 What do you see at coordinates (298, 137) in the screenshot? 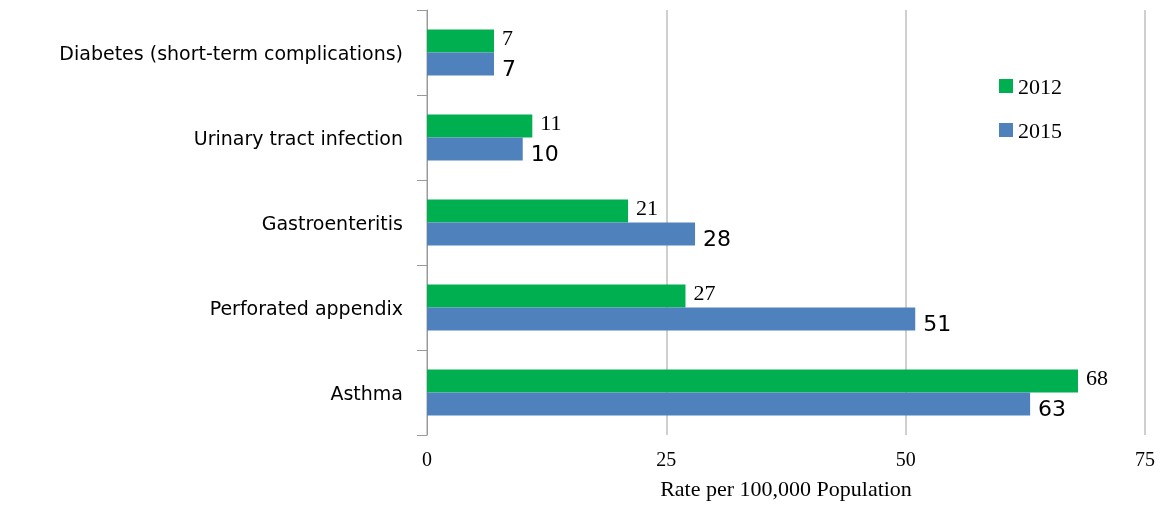
I see `y-tick-label: Urinary tract infection` at bounding box center [298, 137].